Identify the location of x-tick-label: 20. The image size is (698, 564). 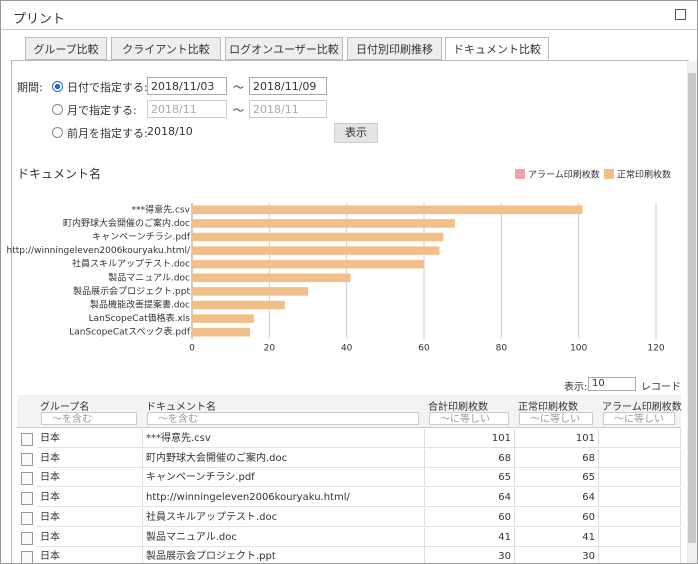
(270, 349).